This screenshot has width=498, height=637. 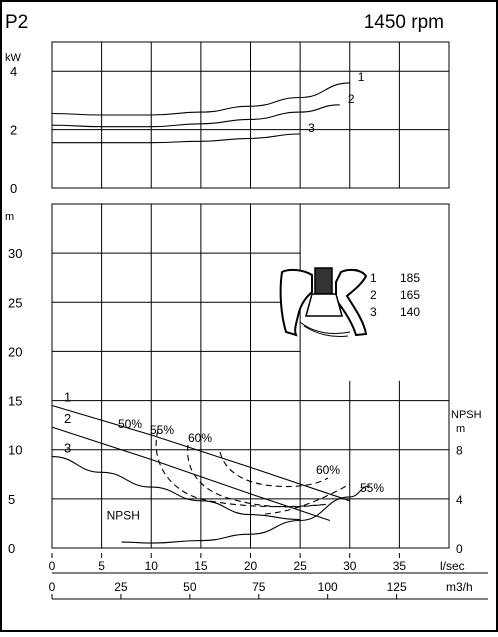 What do you see at coordinates (190, 587) in the screenshot?
I see `x2-tick-label: 50` at bounding box center [190, 587].